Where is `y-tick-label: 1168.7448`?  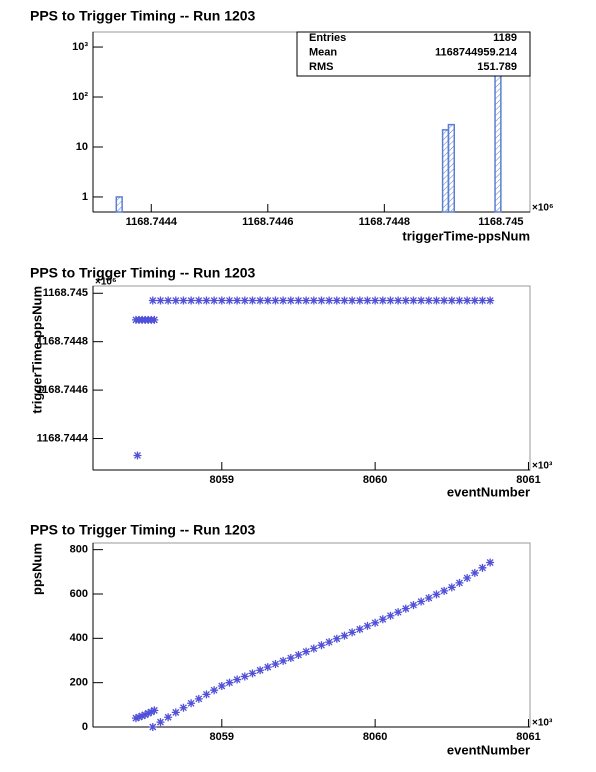
y-tick-label: 1168.7448 is located at coordinates (62, 342).